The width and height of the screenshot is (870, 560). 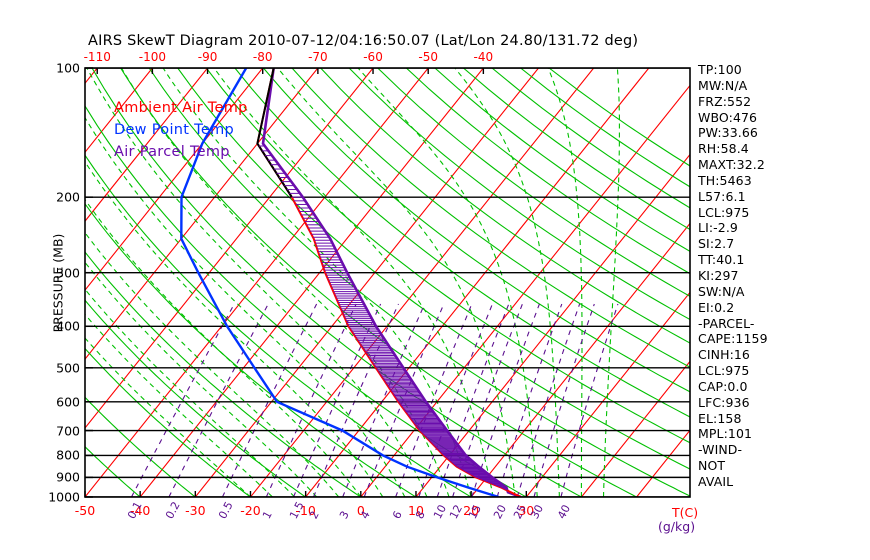 I want to click on index-row-17: CAPE:1159, so click(x=733, y=339).